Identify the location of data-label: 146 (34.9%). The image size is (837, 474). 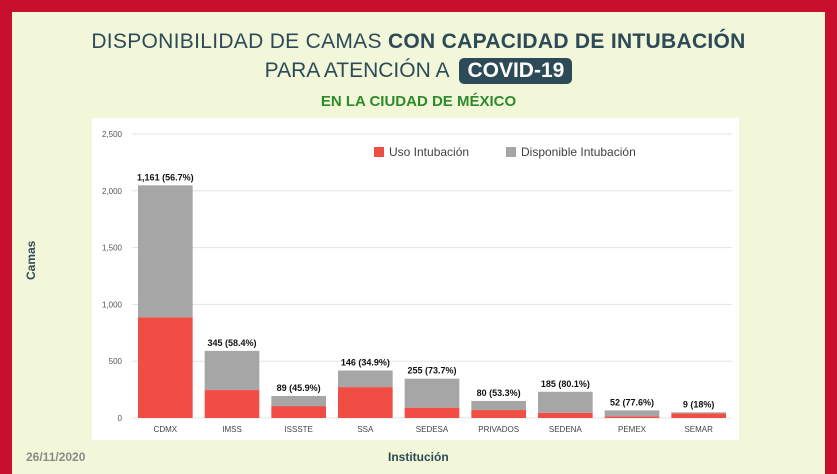
(365, 363).